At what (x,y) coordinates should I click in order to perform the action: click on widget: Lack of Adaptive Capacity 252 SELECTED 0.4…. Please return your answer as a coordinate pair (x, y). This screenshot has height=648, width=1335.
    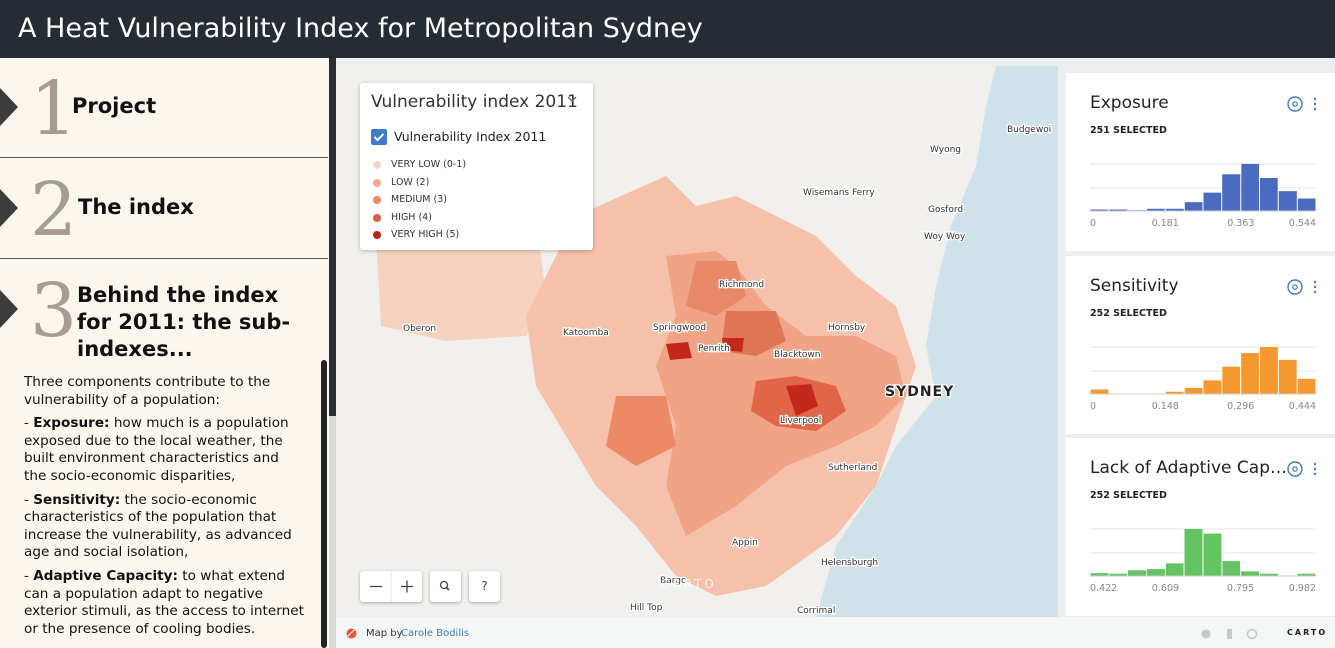
    Looking at the image, I should click on (1200, 527).